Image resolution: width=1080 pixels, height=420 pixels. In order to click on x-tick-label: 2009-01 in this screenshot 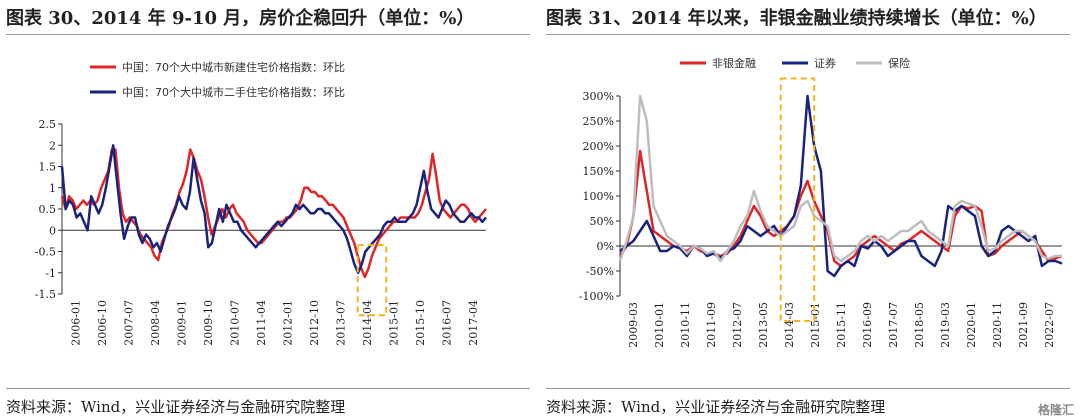, I will do `click(181, 323)`.